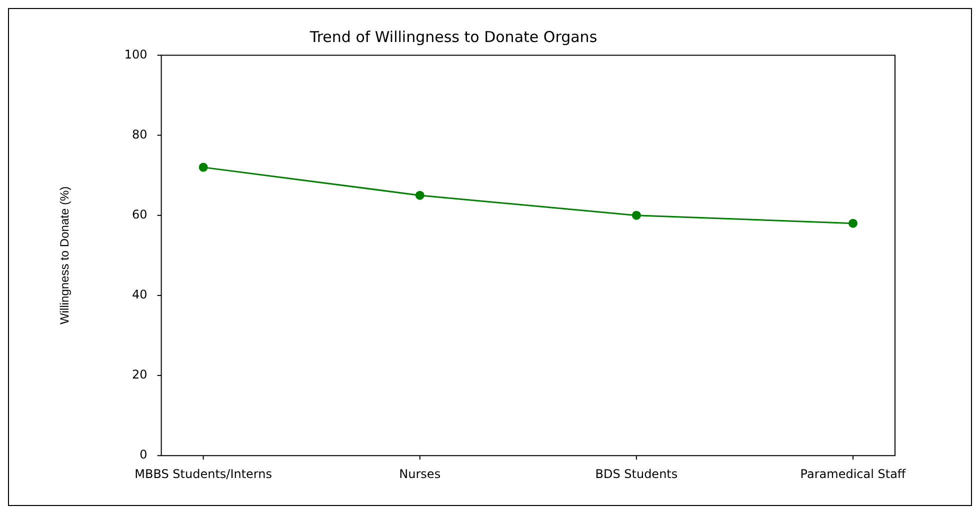  What do you see at coordinates (140, 375) in the screenshot?
I see `y-tick-label: 20` at bounding box center [140, 375].